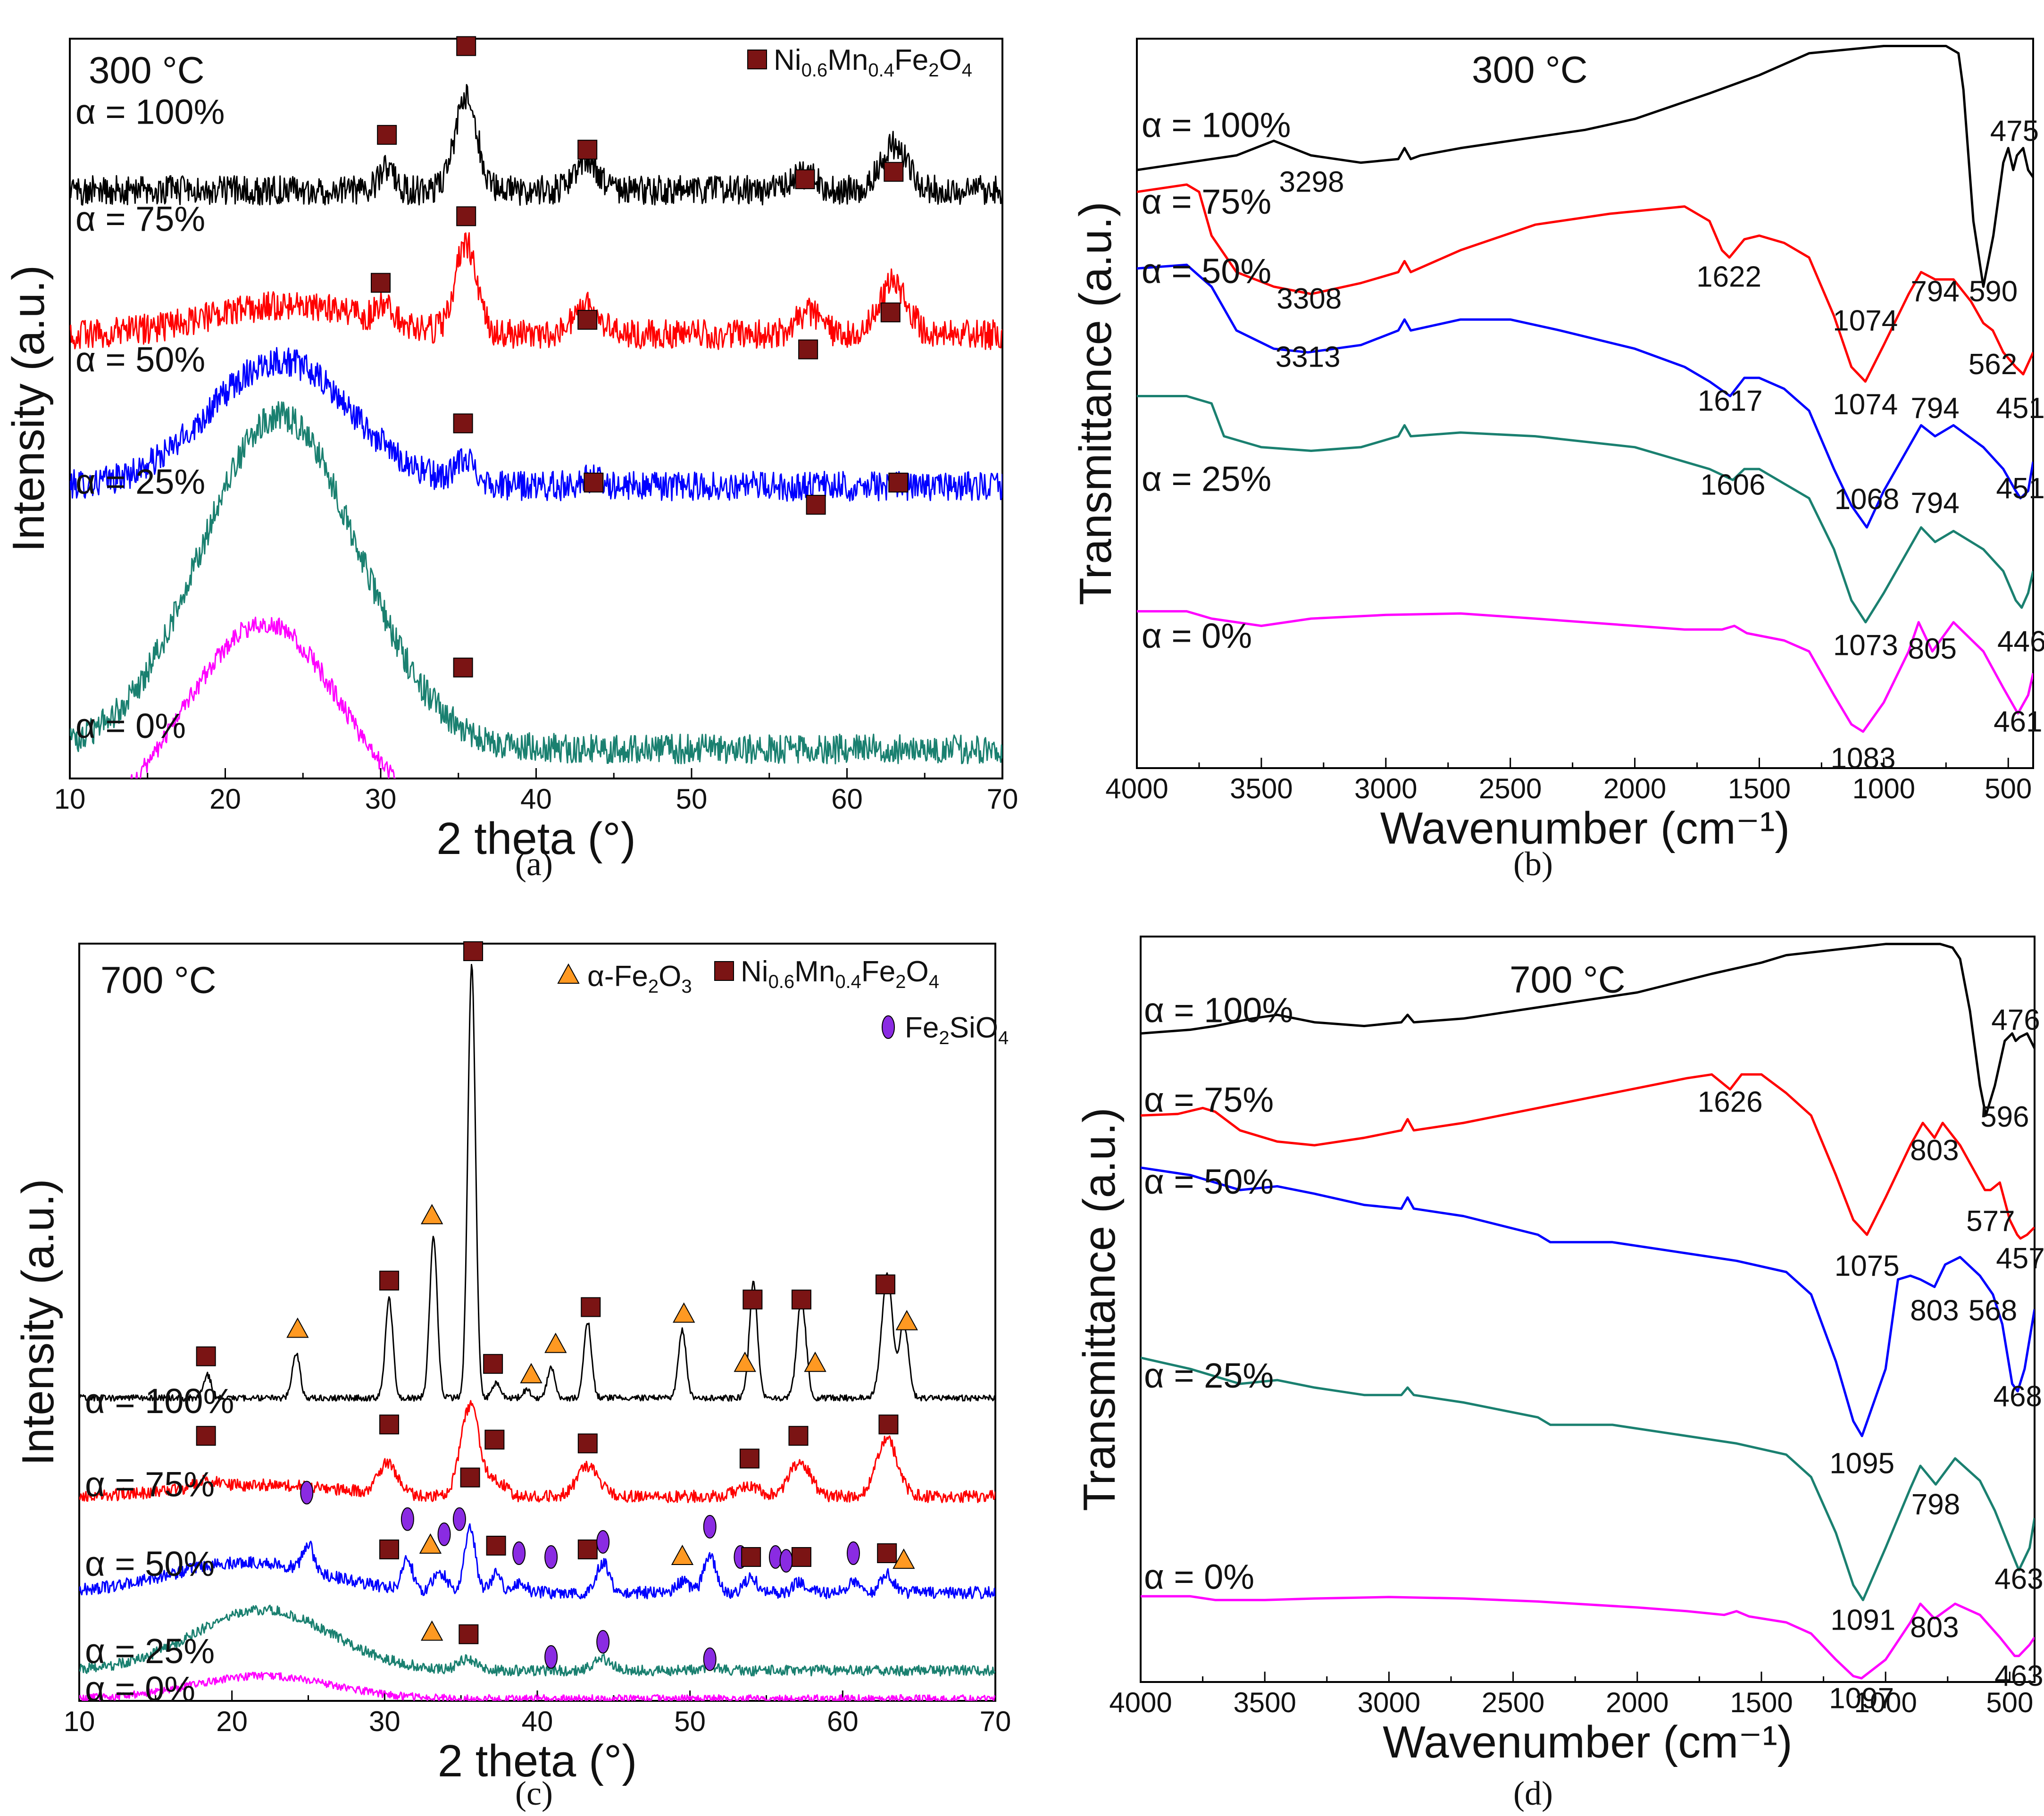 The height and width of the screenshot is (1816, 2044). I want to click on peak-label: 1075, so click(1868, 1266).